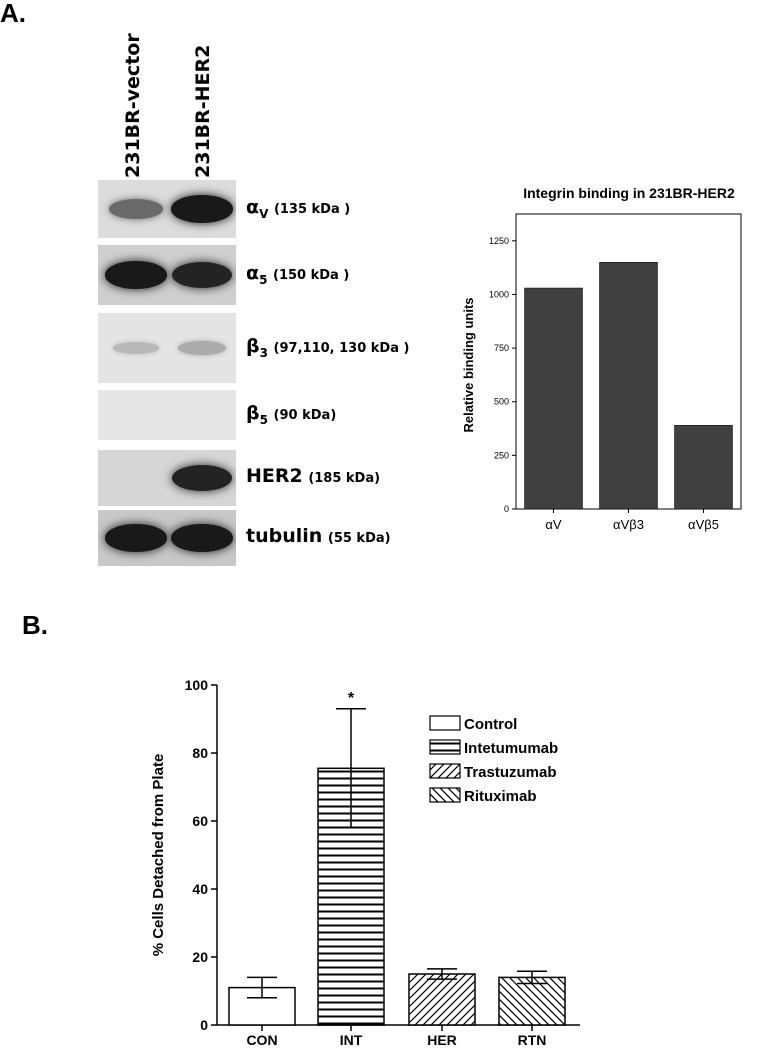 The image size is (777, 1050). Describe the element at coordinates (263, 353) in the screenshot. I see `protein-subscript: 3` at that location.